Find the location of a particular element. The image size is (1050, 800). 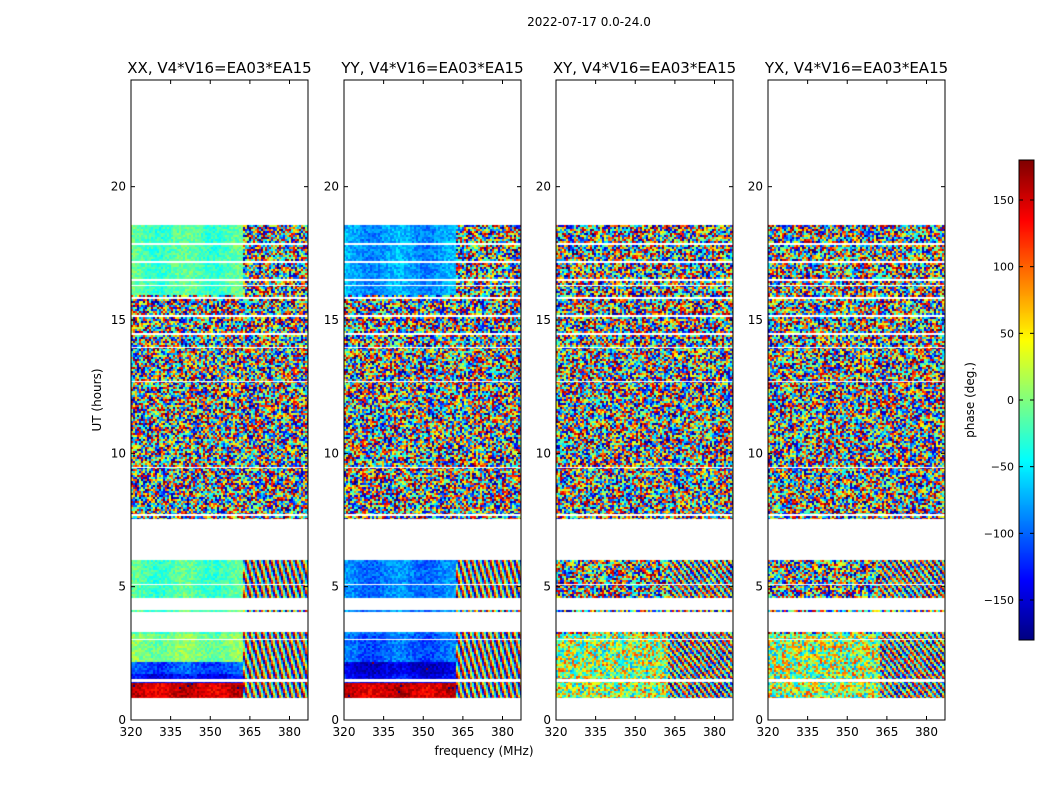

panel-3-ytick-label-0: 0 is located at coordinates (759, 720).